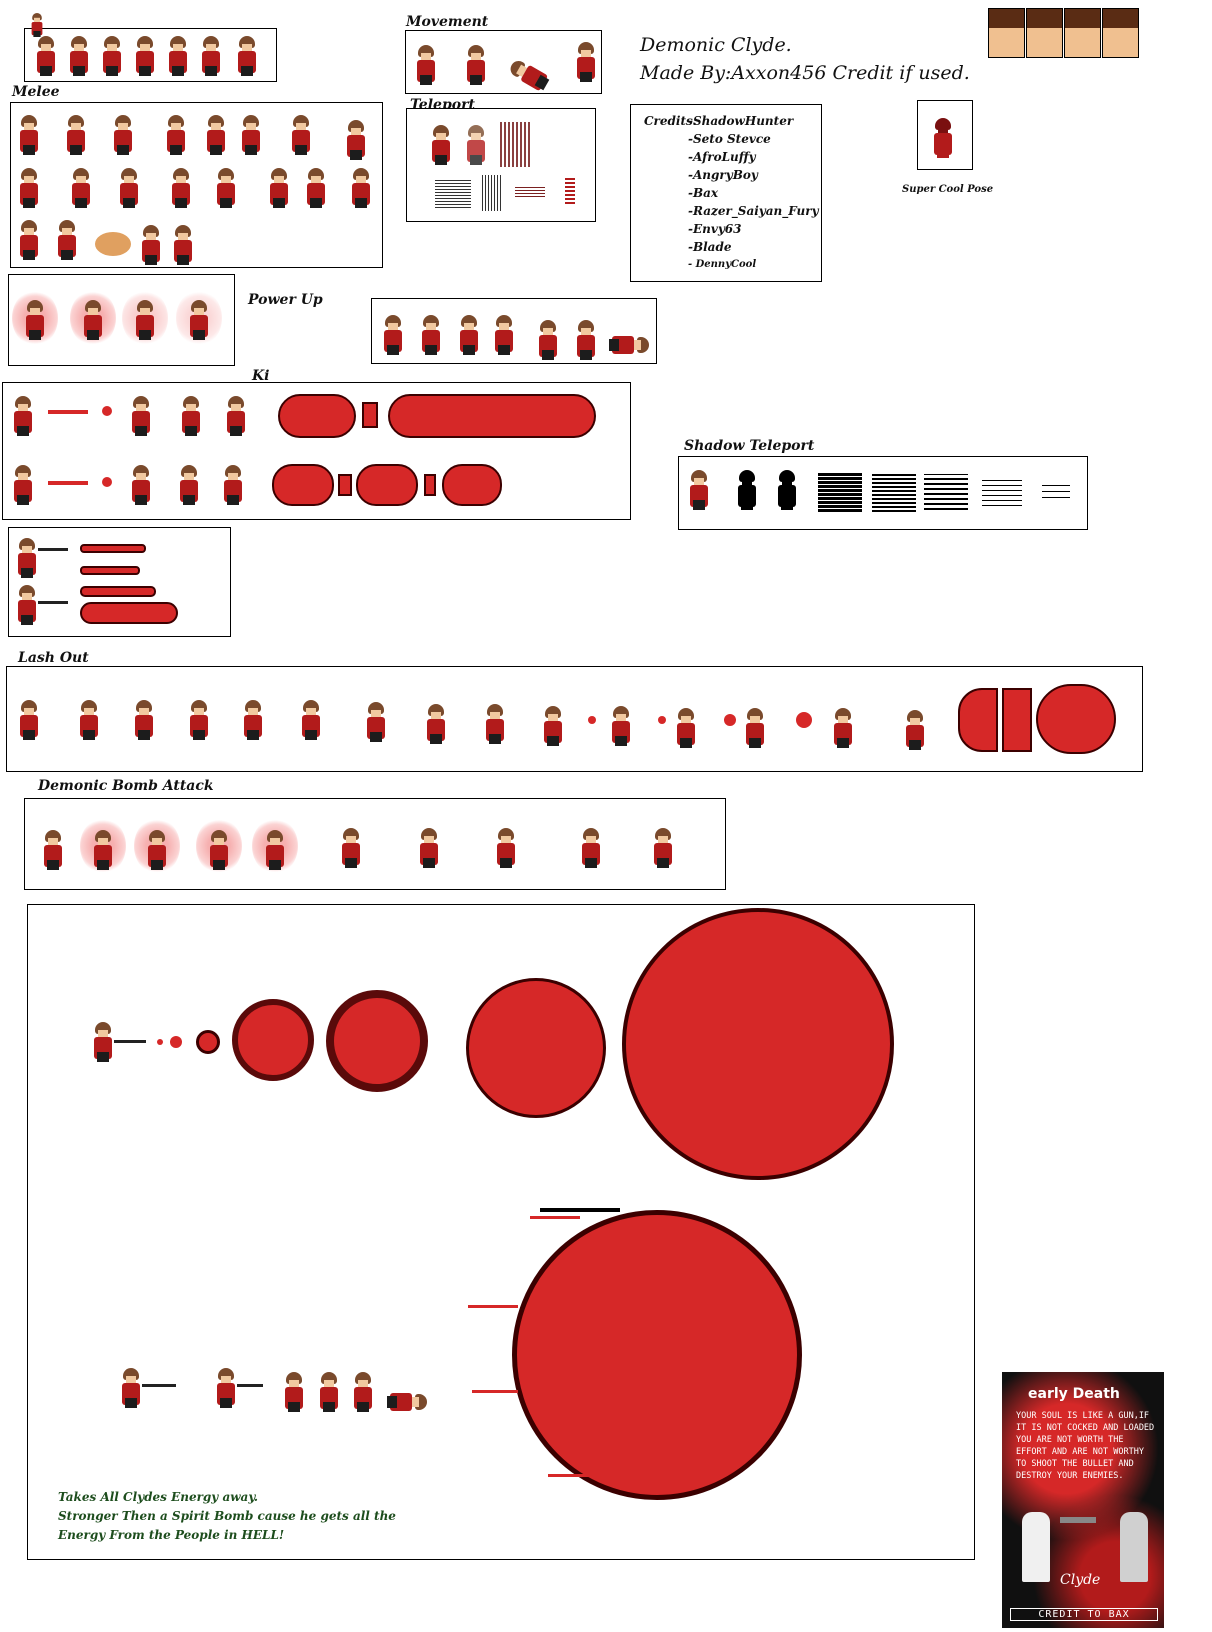 Image resolution: width=1212 pixels, height=1632 pixels. I want to click on demonic-bomb-label: Demonic Bomb Attack, so click(126, 786).